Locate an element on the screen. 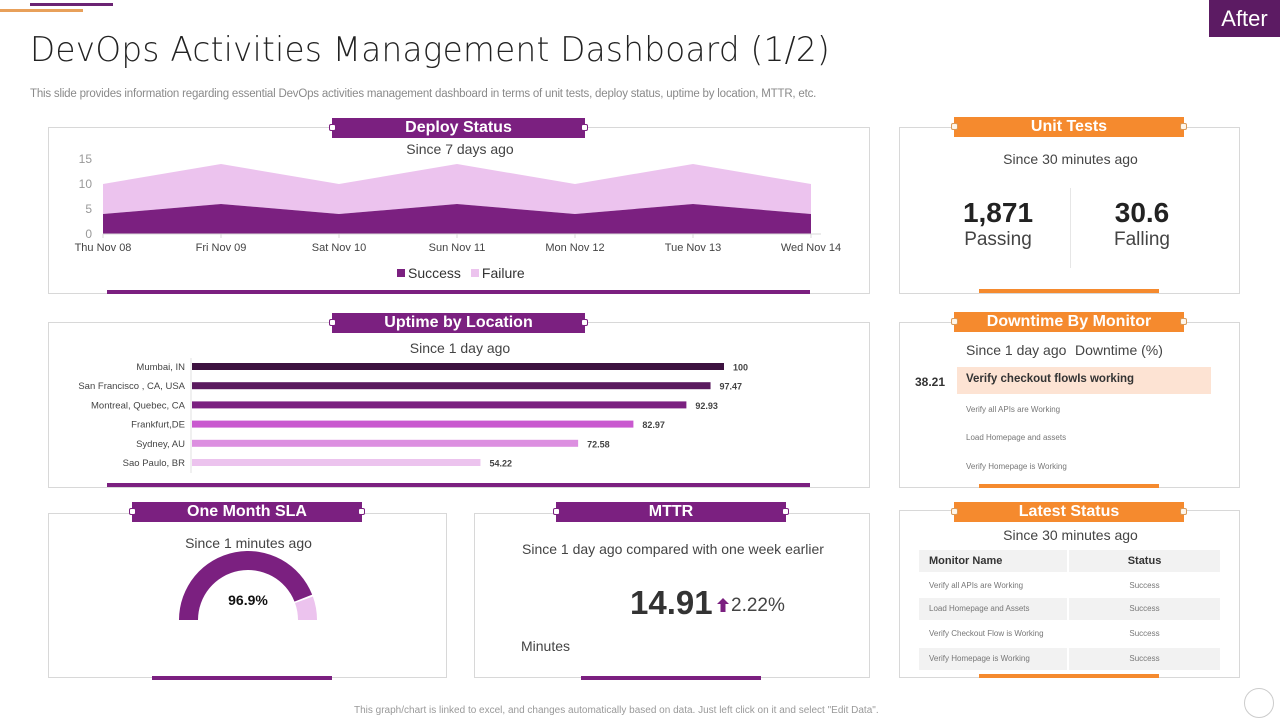 The height and width of the screenshot is (720, 1280). after-badge: After is located at coordinates (1244, 18).